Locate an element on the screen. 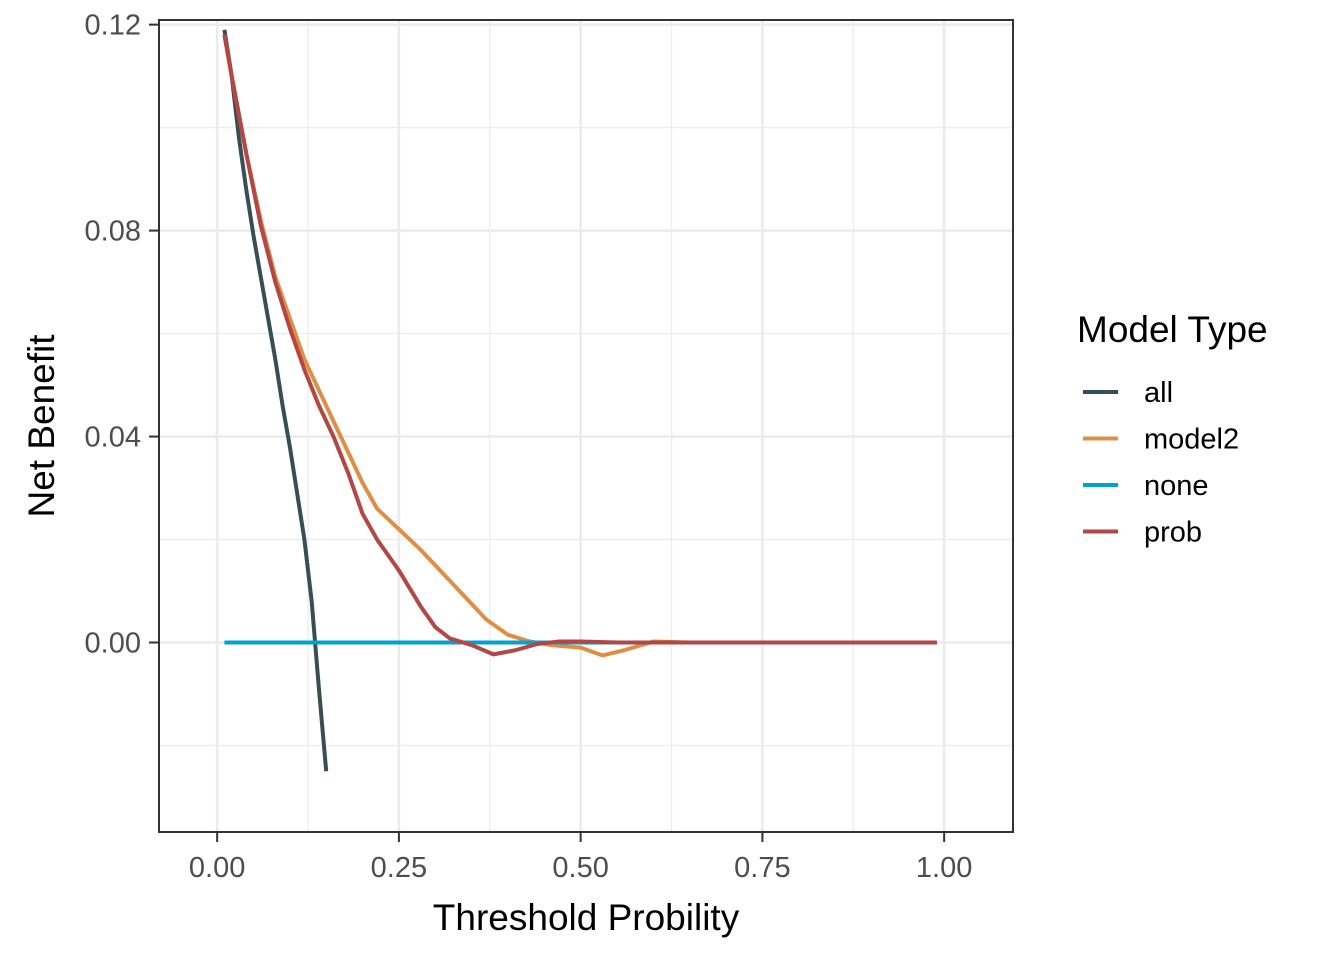 Image resolution: width=1344 pixels, height=960 pixels. y-tick-label: 0.08 is located at coordinates (113, 232).